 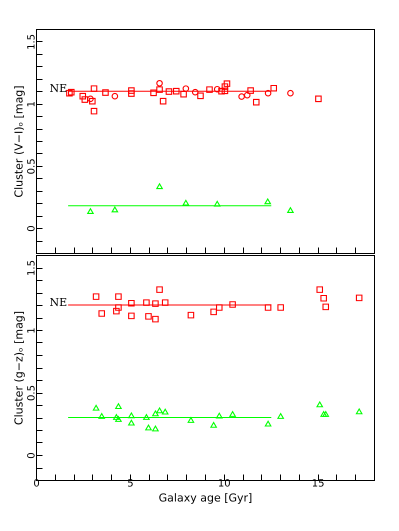 What do you see at coordinates (19, 368) in the screenshot?
I see `y-axis-title: Cluster (g−z)ₒ [mag]` at bounding box center [19, 368].